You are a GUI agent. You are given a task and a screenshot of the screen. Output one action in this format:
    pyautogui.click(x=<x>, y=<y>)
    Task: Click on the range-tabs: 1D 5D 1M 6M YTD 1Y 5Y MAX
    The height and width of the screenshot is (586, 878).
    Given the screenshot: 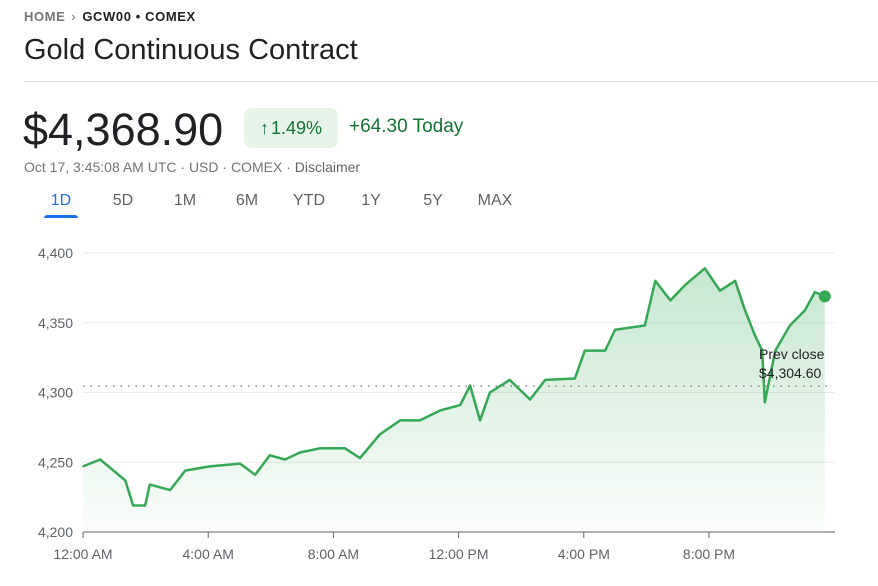 What is the action you would take?
    pyautogui.click(x=278, y=205)
    